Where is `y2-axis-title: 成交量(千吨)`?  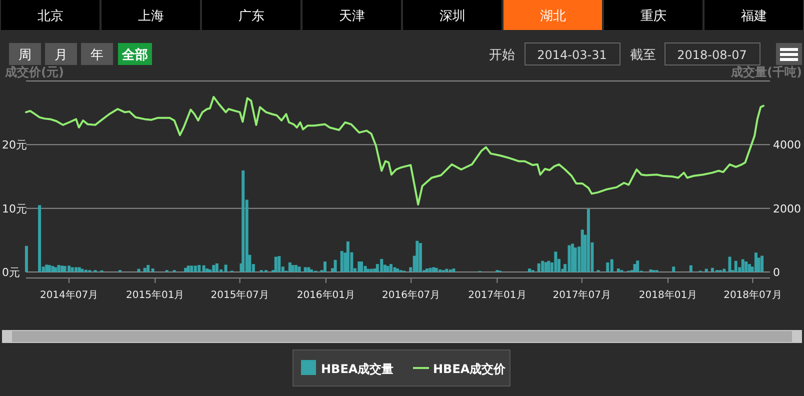 y2-axis-title: 成交量(千吨) is located at coordinates (766, 72).